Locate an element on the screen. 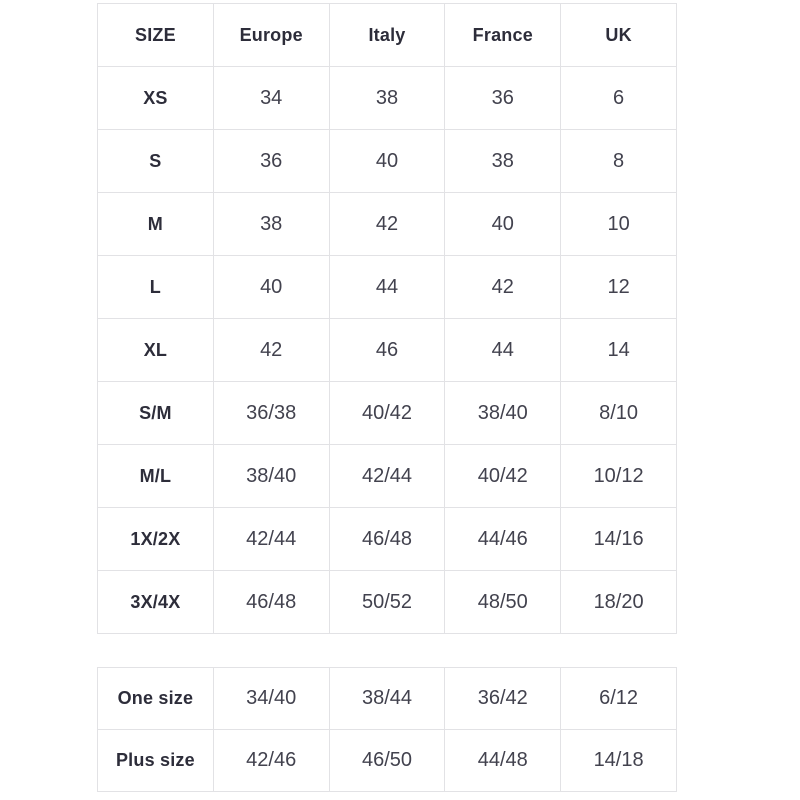 This screenshot has height=800, width=800. row-label: S is located at coordinates (155, 161).